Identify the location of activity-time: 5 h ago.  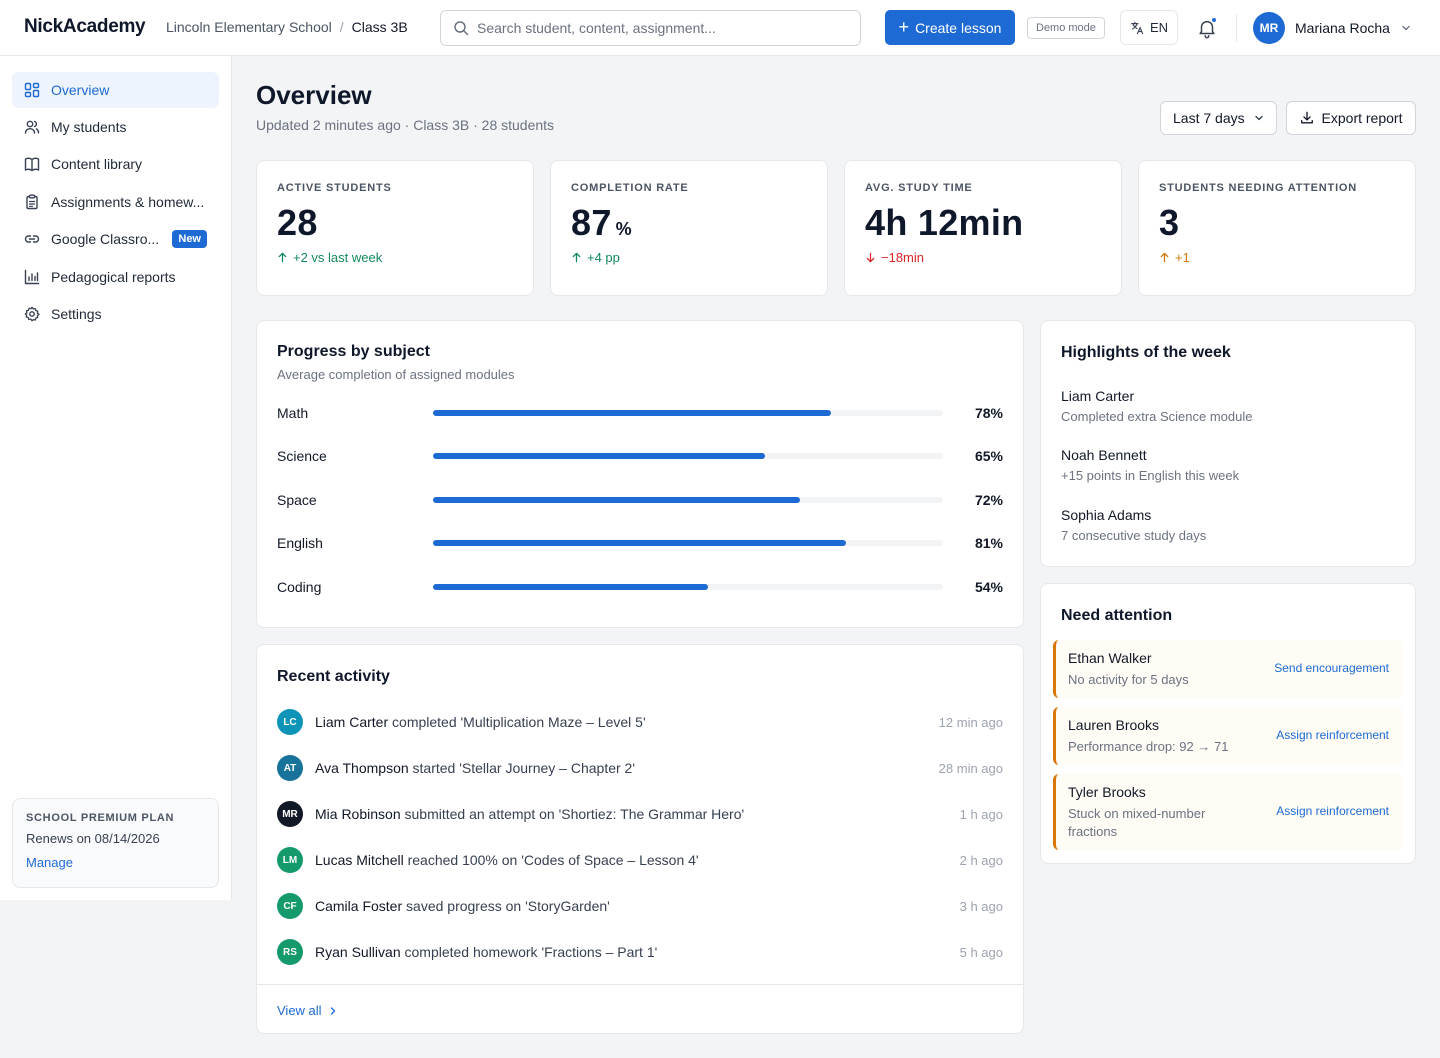
(981, 952).